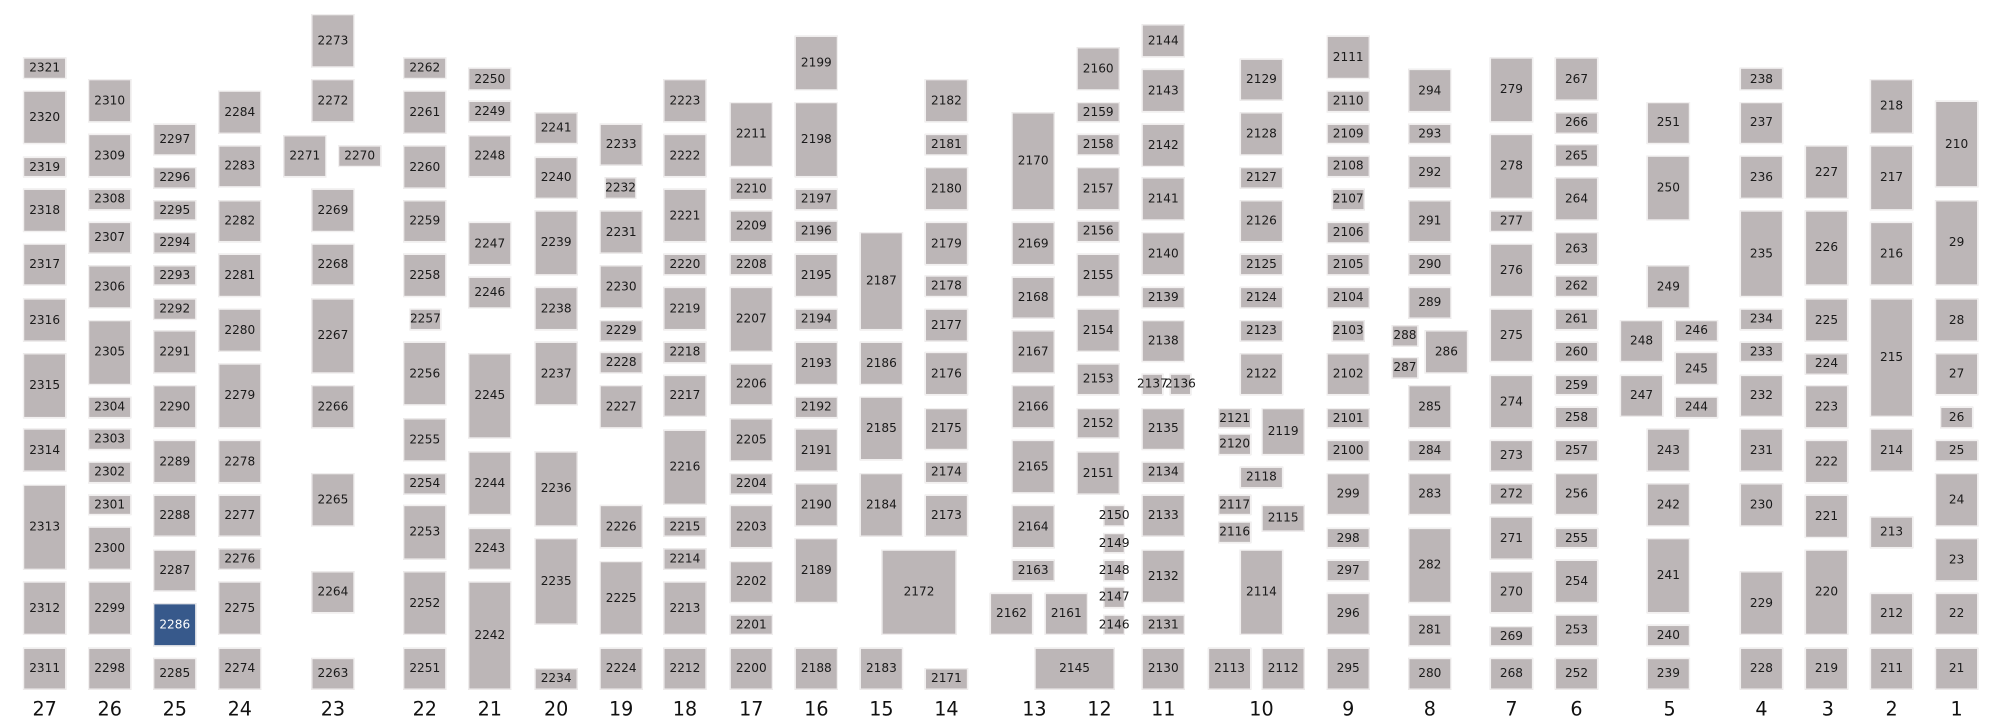 The image size is (2000, 728). Describe the element at coordinates (1511, 270) in the screenshot. I see `slot: 276` at that location.